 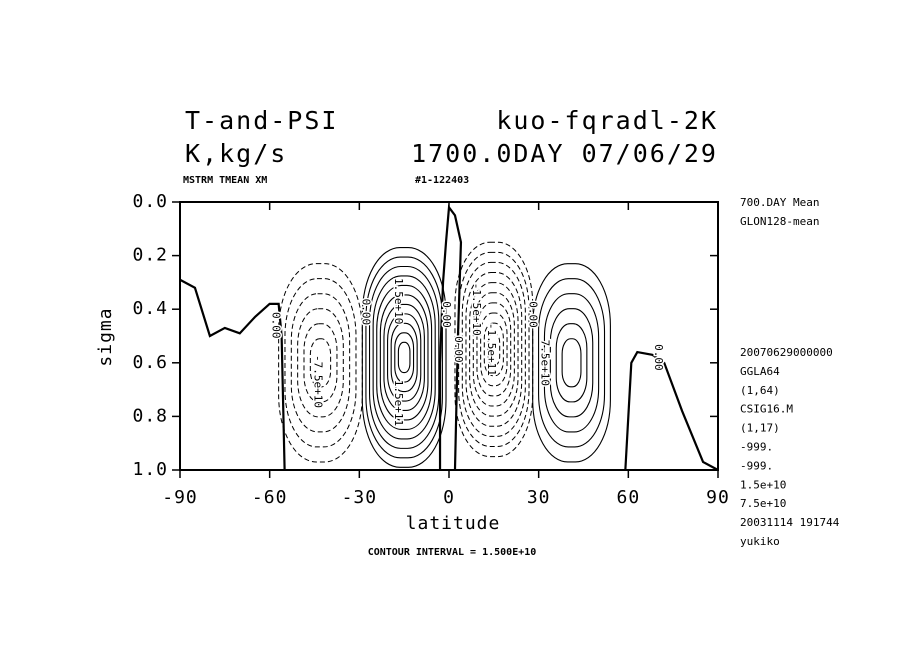 I want to click on x-axis-label: latitude, so click(x=453, y=523).